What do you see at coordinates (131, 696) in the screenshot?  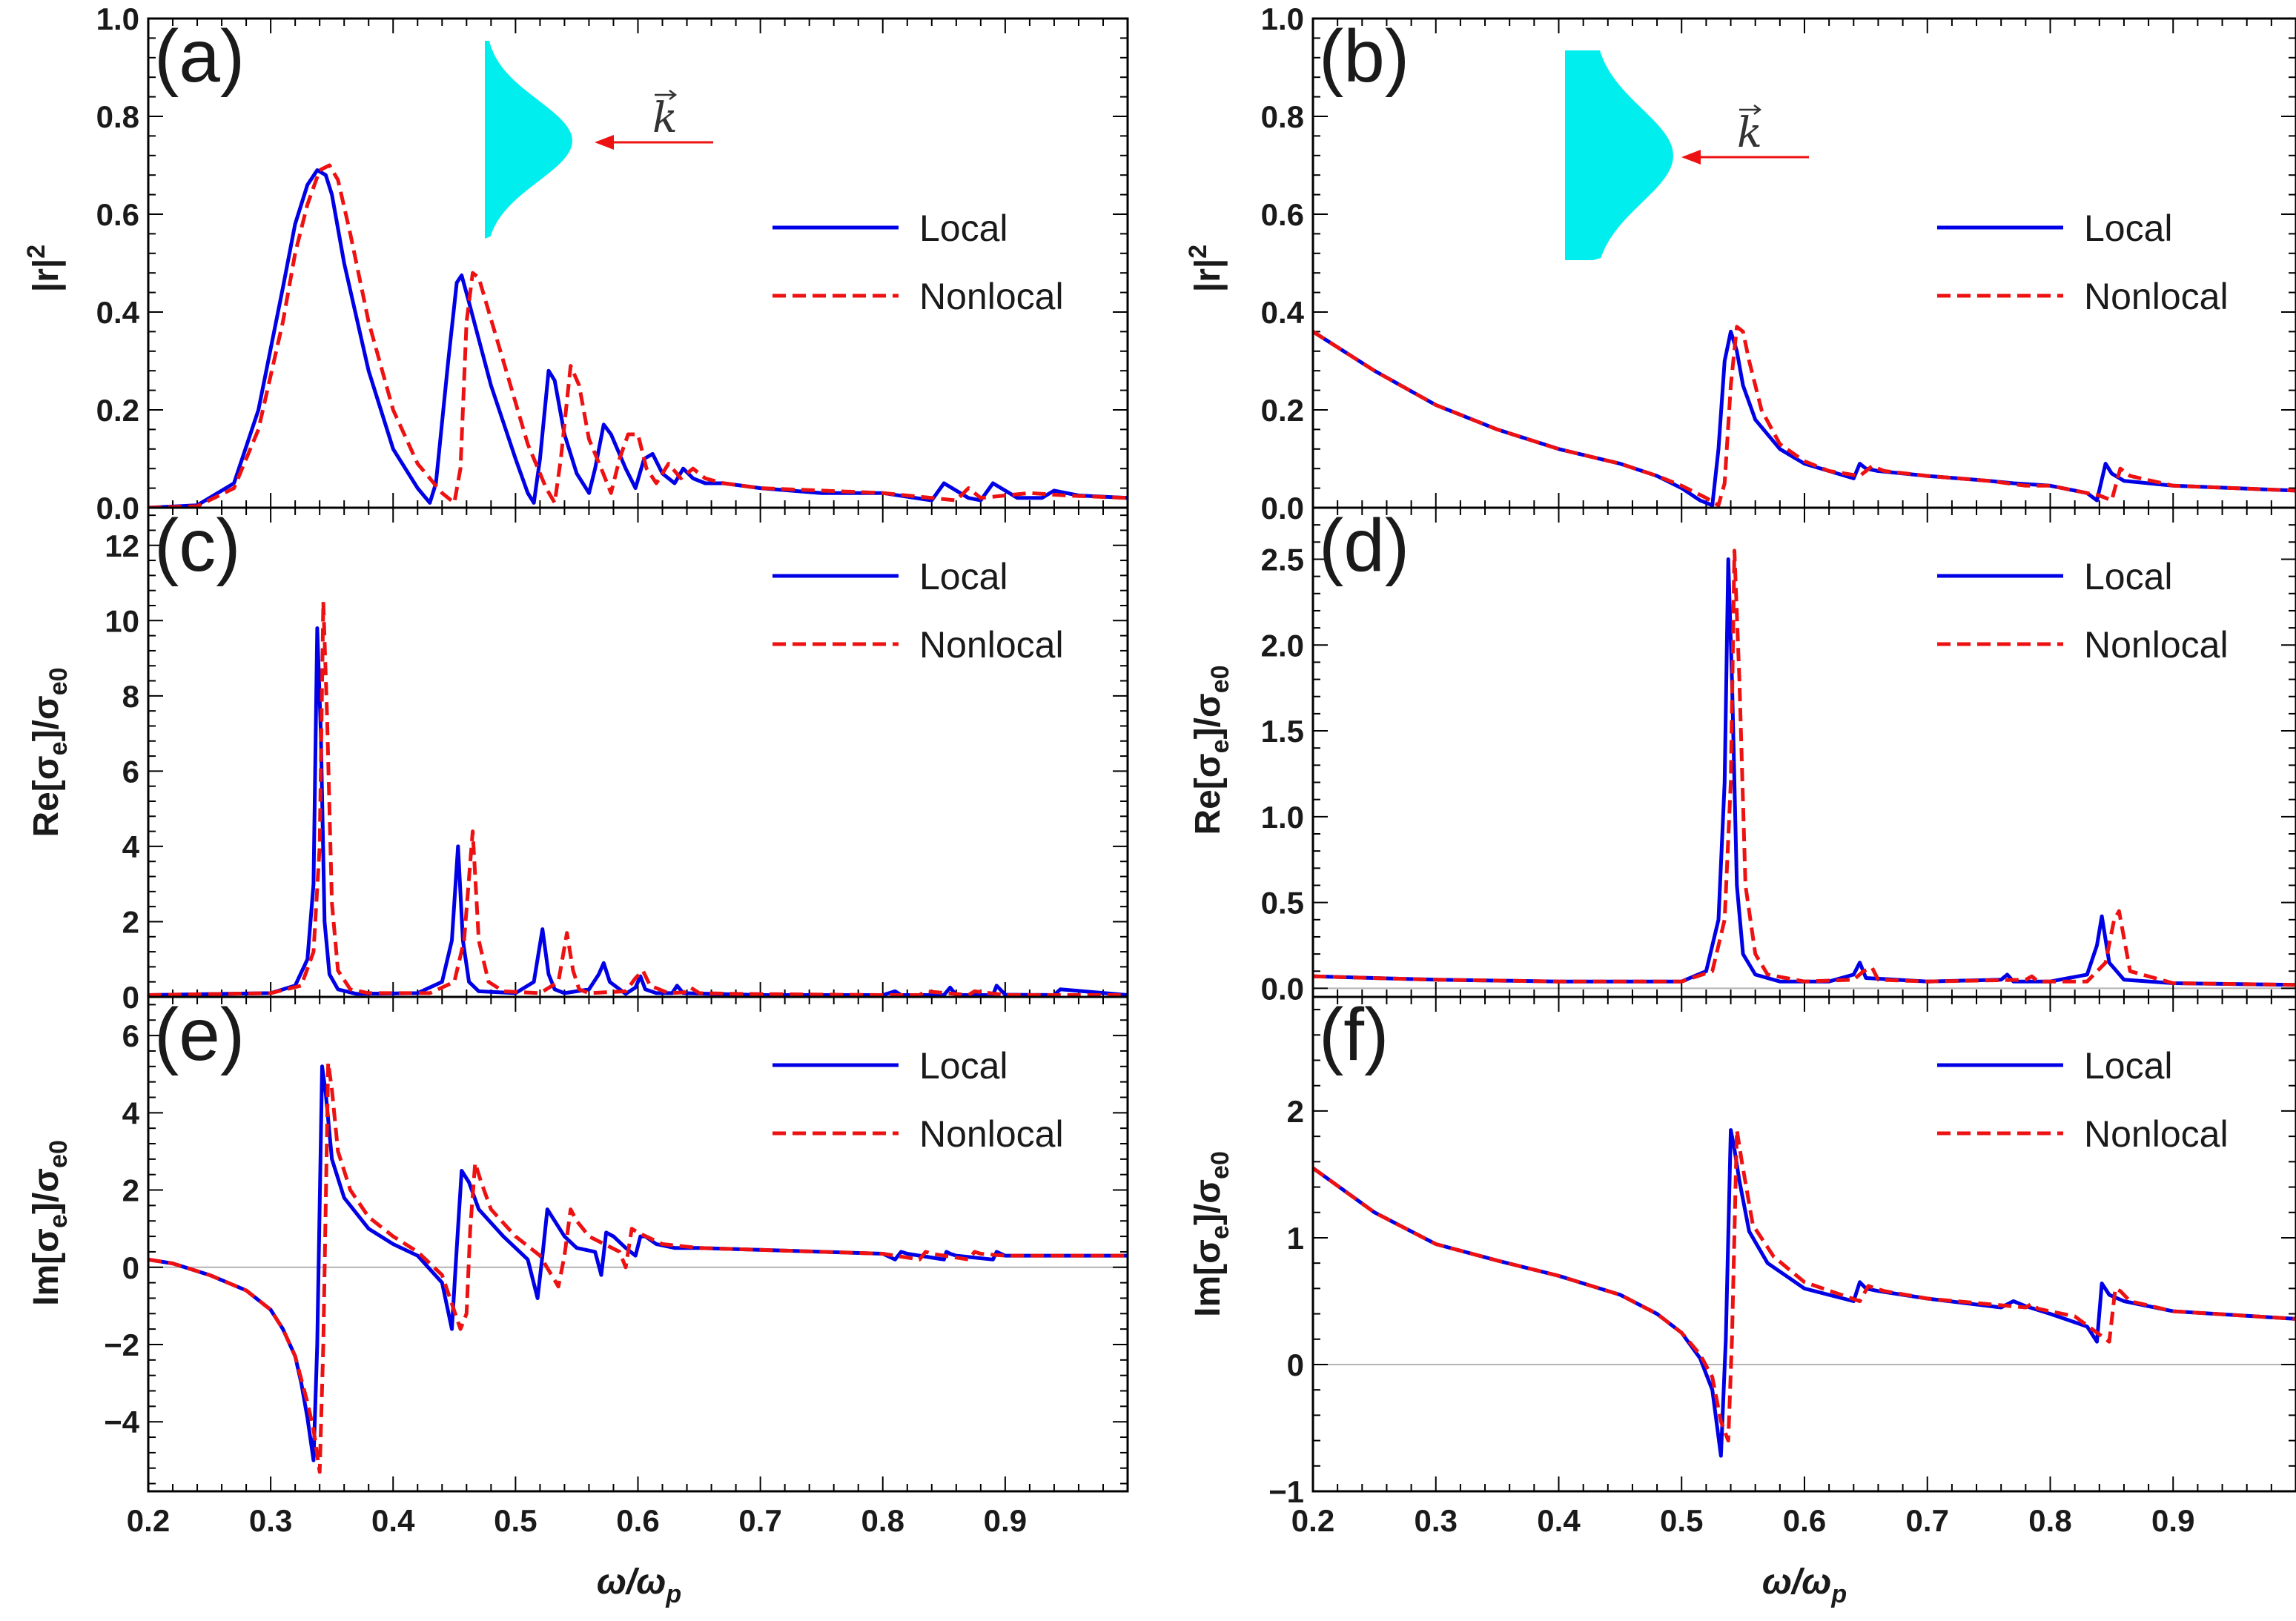 I see `y-tick-label: 8` at bounding box center [131, 696].